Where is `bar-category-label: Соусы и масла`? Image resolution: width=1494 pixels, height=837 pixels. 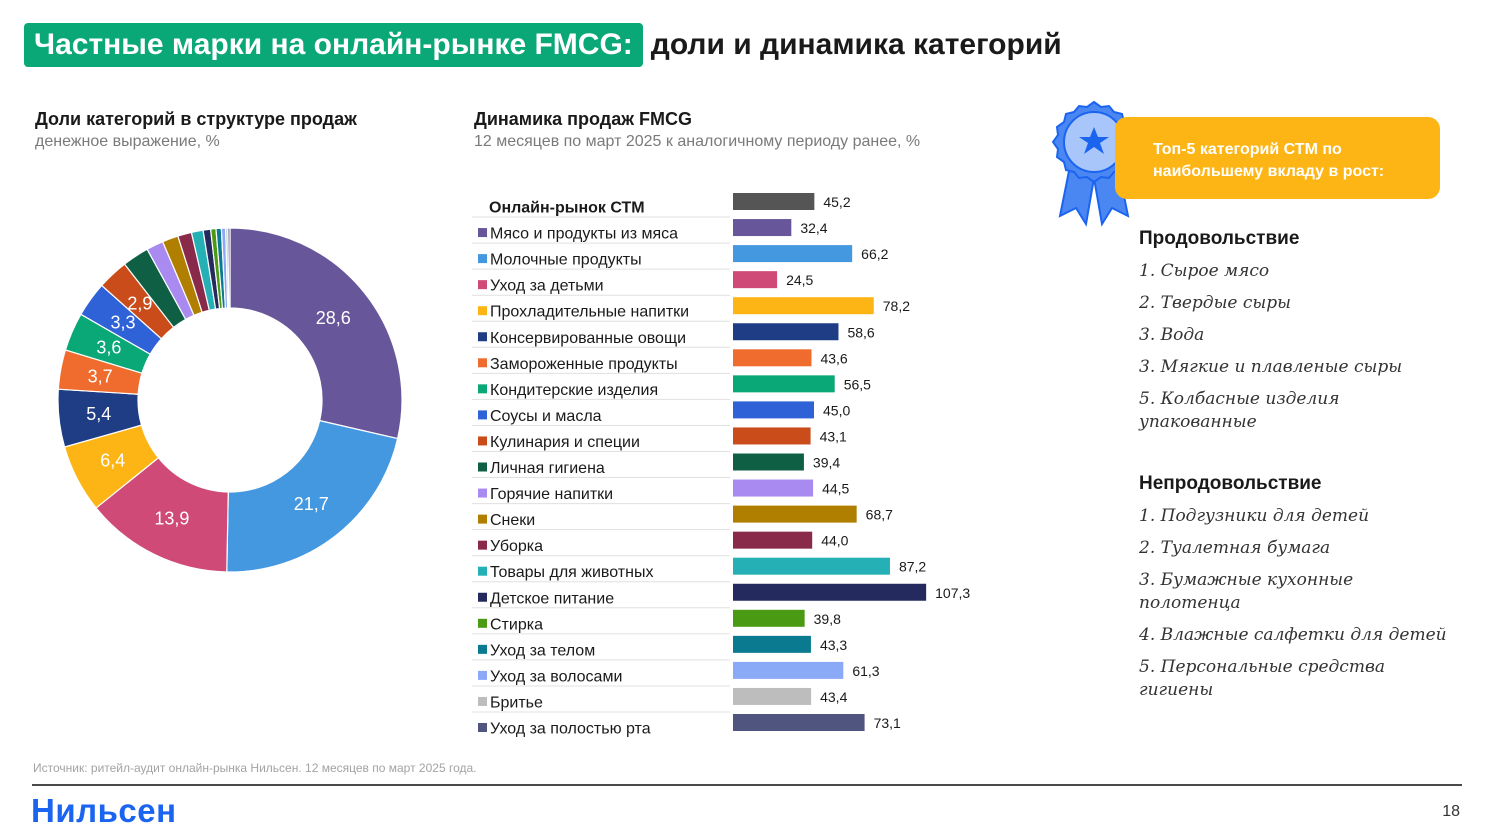
bar-category-label: Соусы и масла is located at coordinates (546, 416).